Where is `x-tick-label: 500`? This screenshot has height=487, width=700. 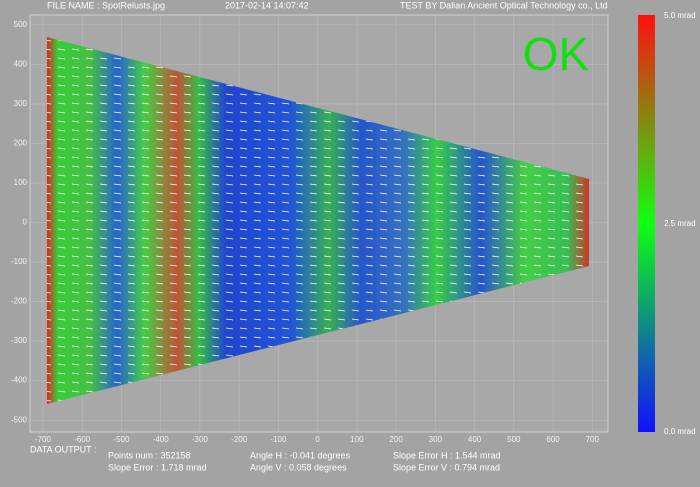 x-tick-label: 500 is located at coordinates (514, 439).